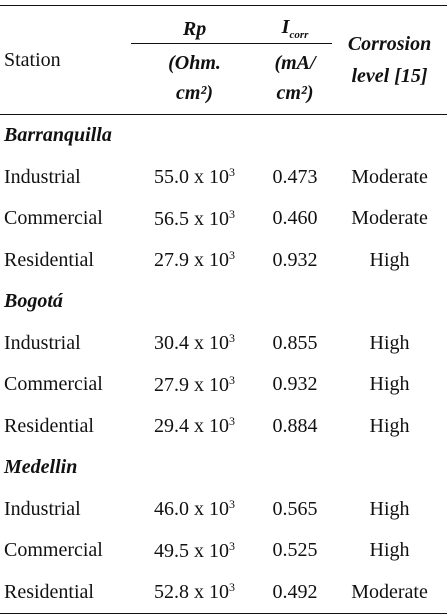 The width and height of the screenshot is (447, 614). I want to click on header-rp-unit-line1: (Ohm., so click(194, 63).